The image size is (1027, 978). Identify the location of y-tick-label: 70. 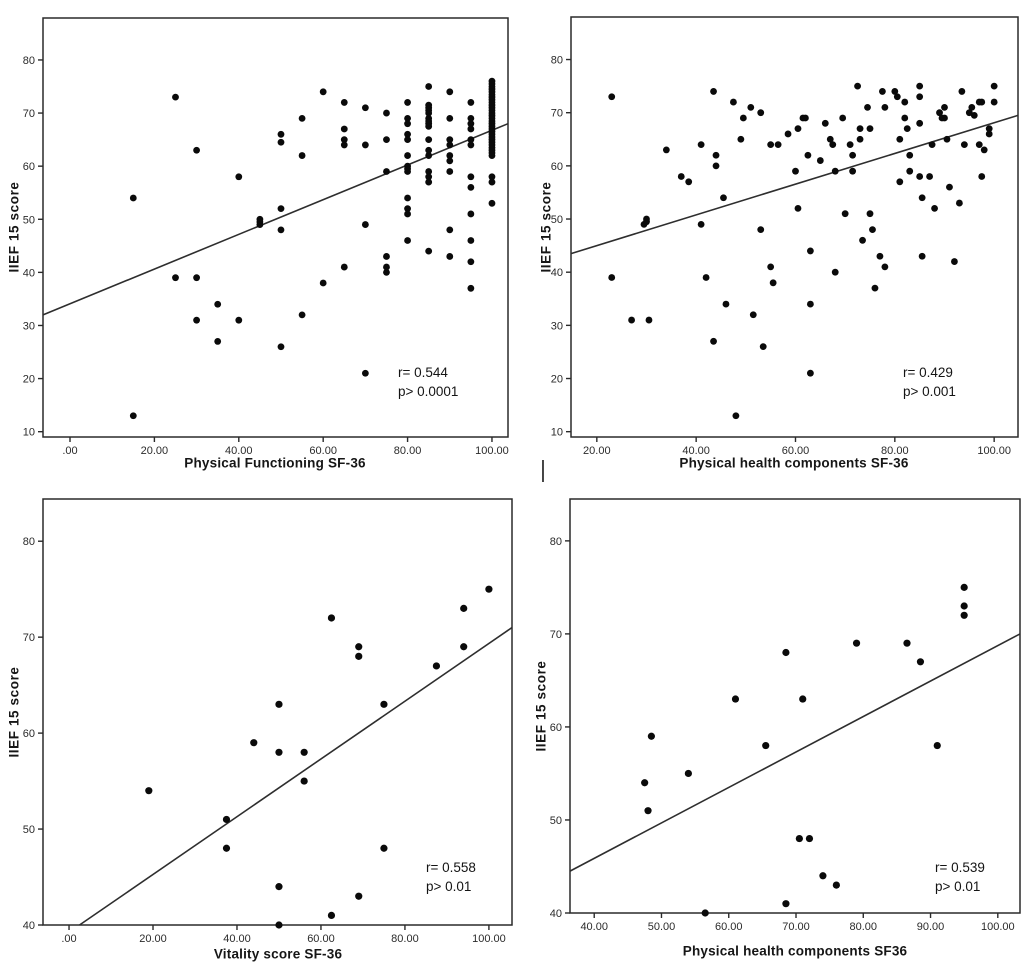
(556, 635).